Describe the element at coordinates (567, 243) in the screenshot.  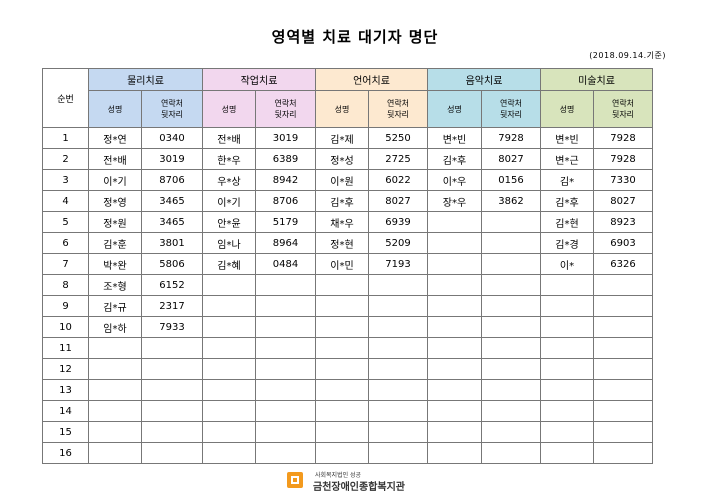
I see `name-cell: 김*경` at that location.